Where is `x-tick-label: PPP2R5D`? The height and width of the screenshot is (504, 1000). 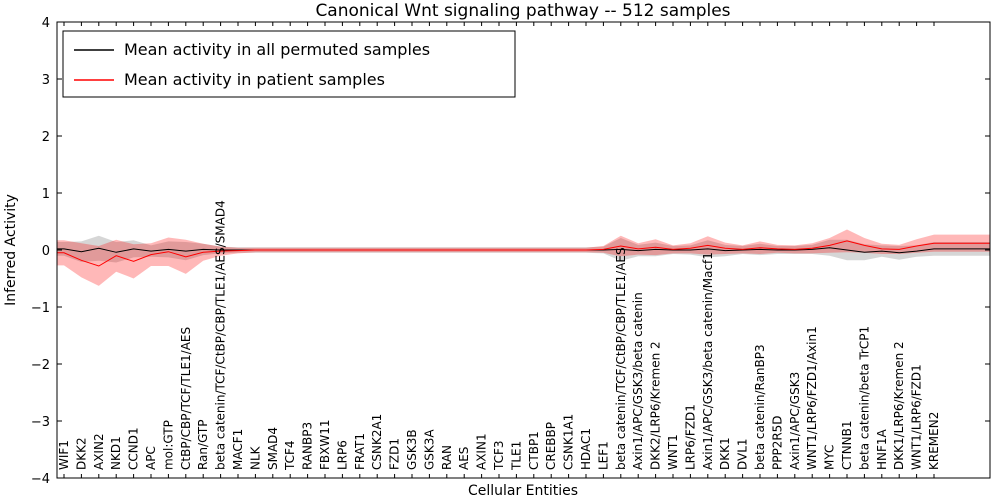 x-tick-label: PPP2R5D is located at coordinates (777, 442).